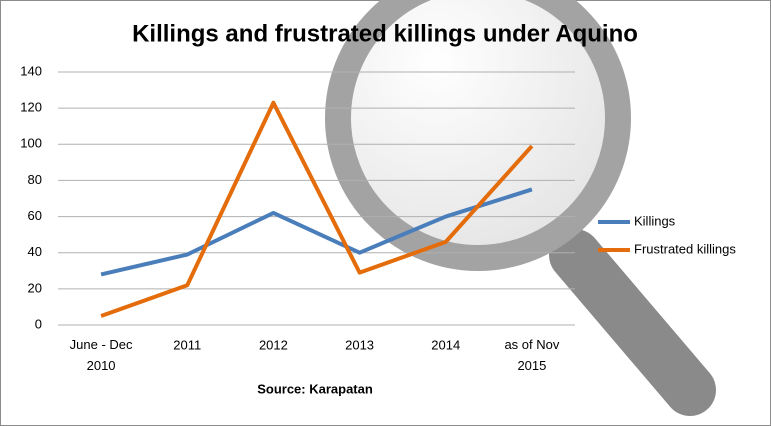  I want to click on x-tick-label: 2013, so click(359, 344).